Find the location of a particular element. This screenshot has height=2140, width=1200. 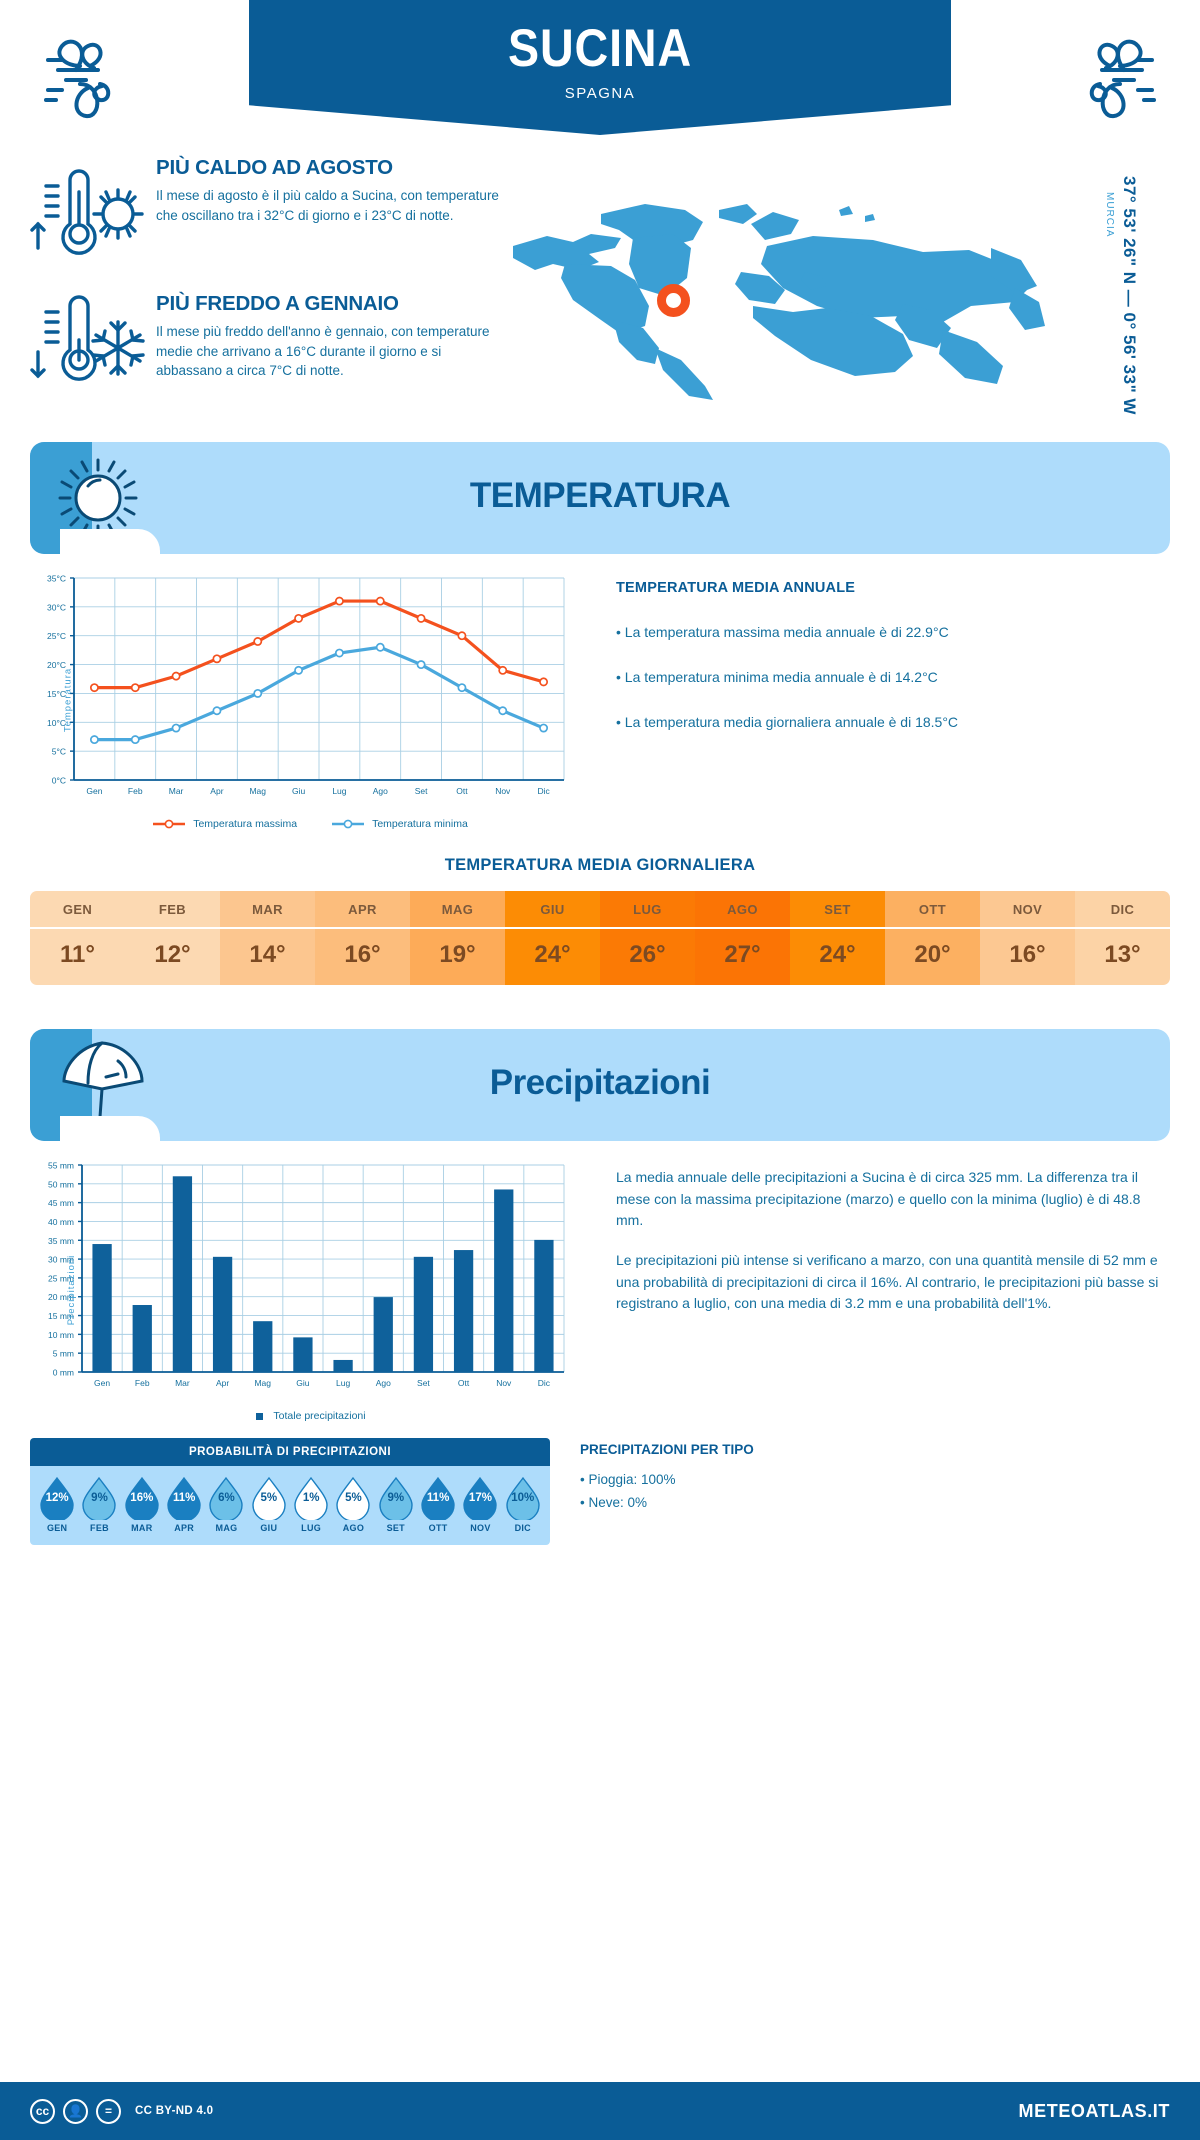

temp-table-column: AGO 27° is located at coordinates (742, 938).